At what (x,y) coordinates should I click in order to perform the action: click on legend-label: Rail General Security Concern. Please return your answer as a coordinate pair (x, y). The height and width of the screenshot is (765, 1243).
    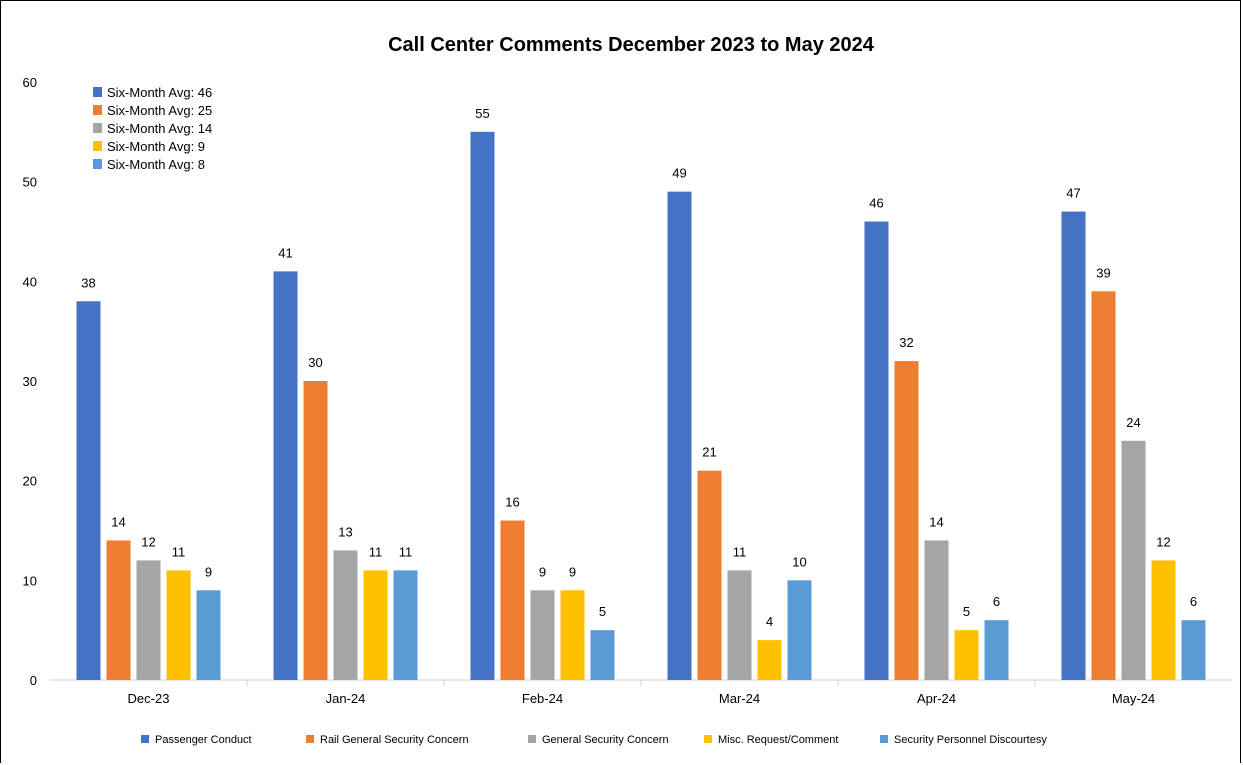
    Looking at the image, I should click on (394, 740).